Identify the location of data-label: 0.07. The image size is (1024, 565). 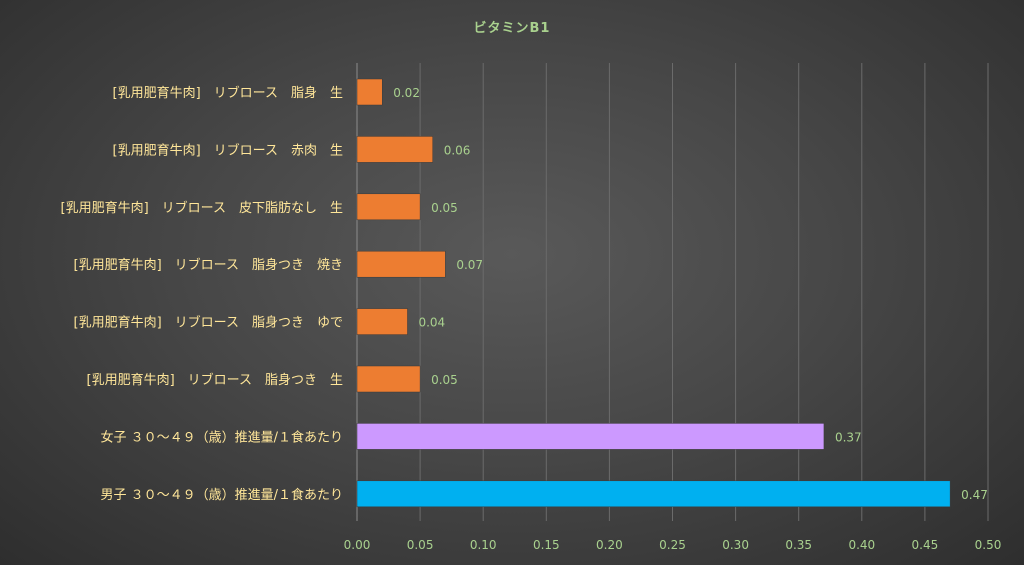
(469, 265).